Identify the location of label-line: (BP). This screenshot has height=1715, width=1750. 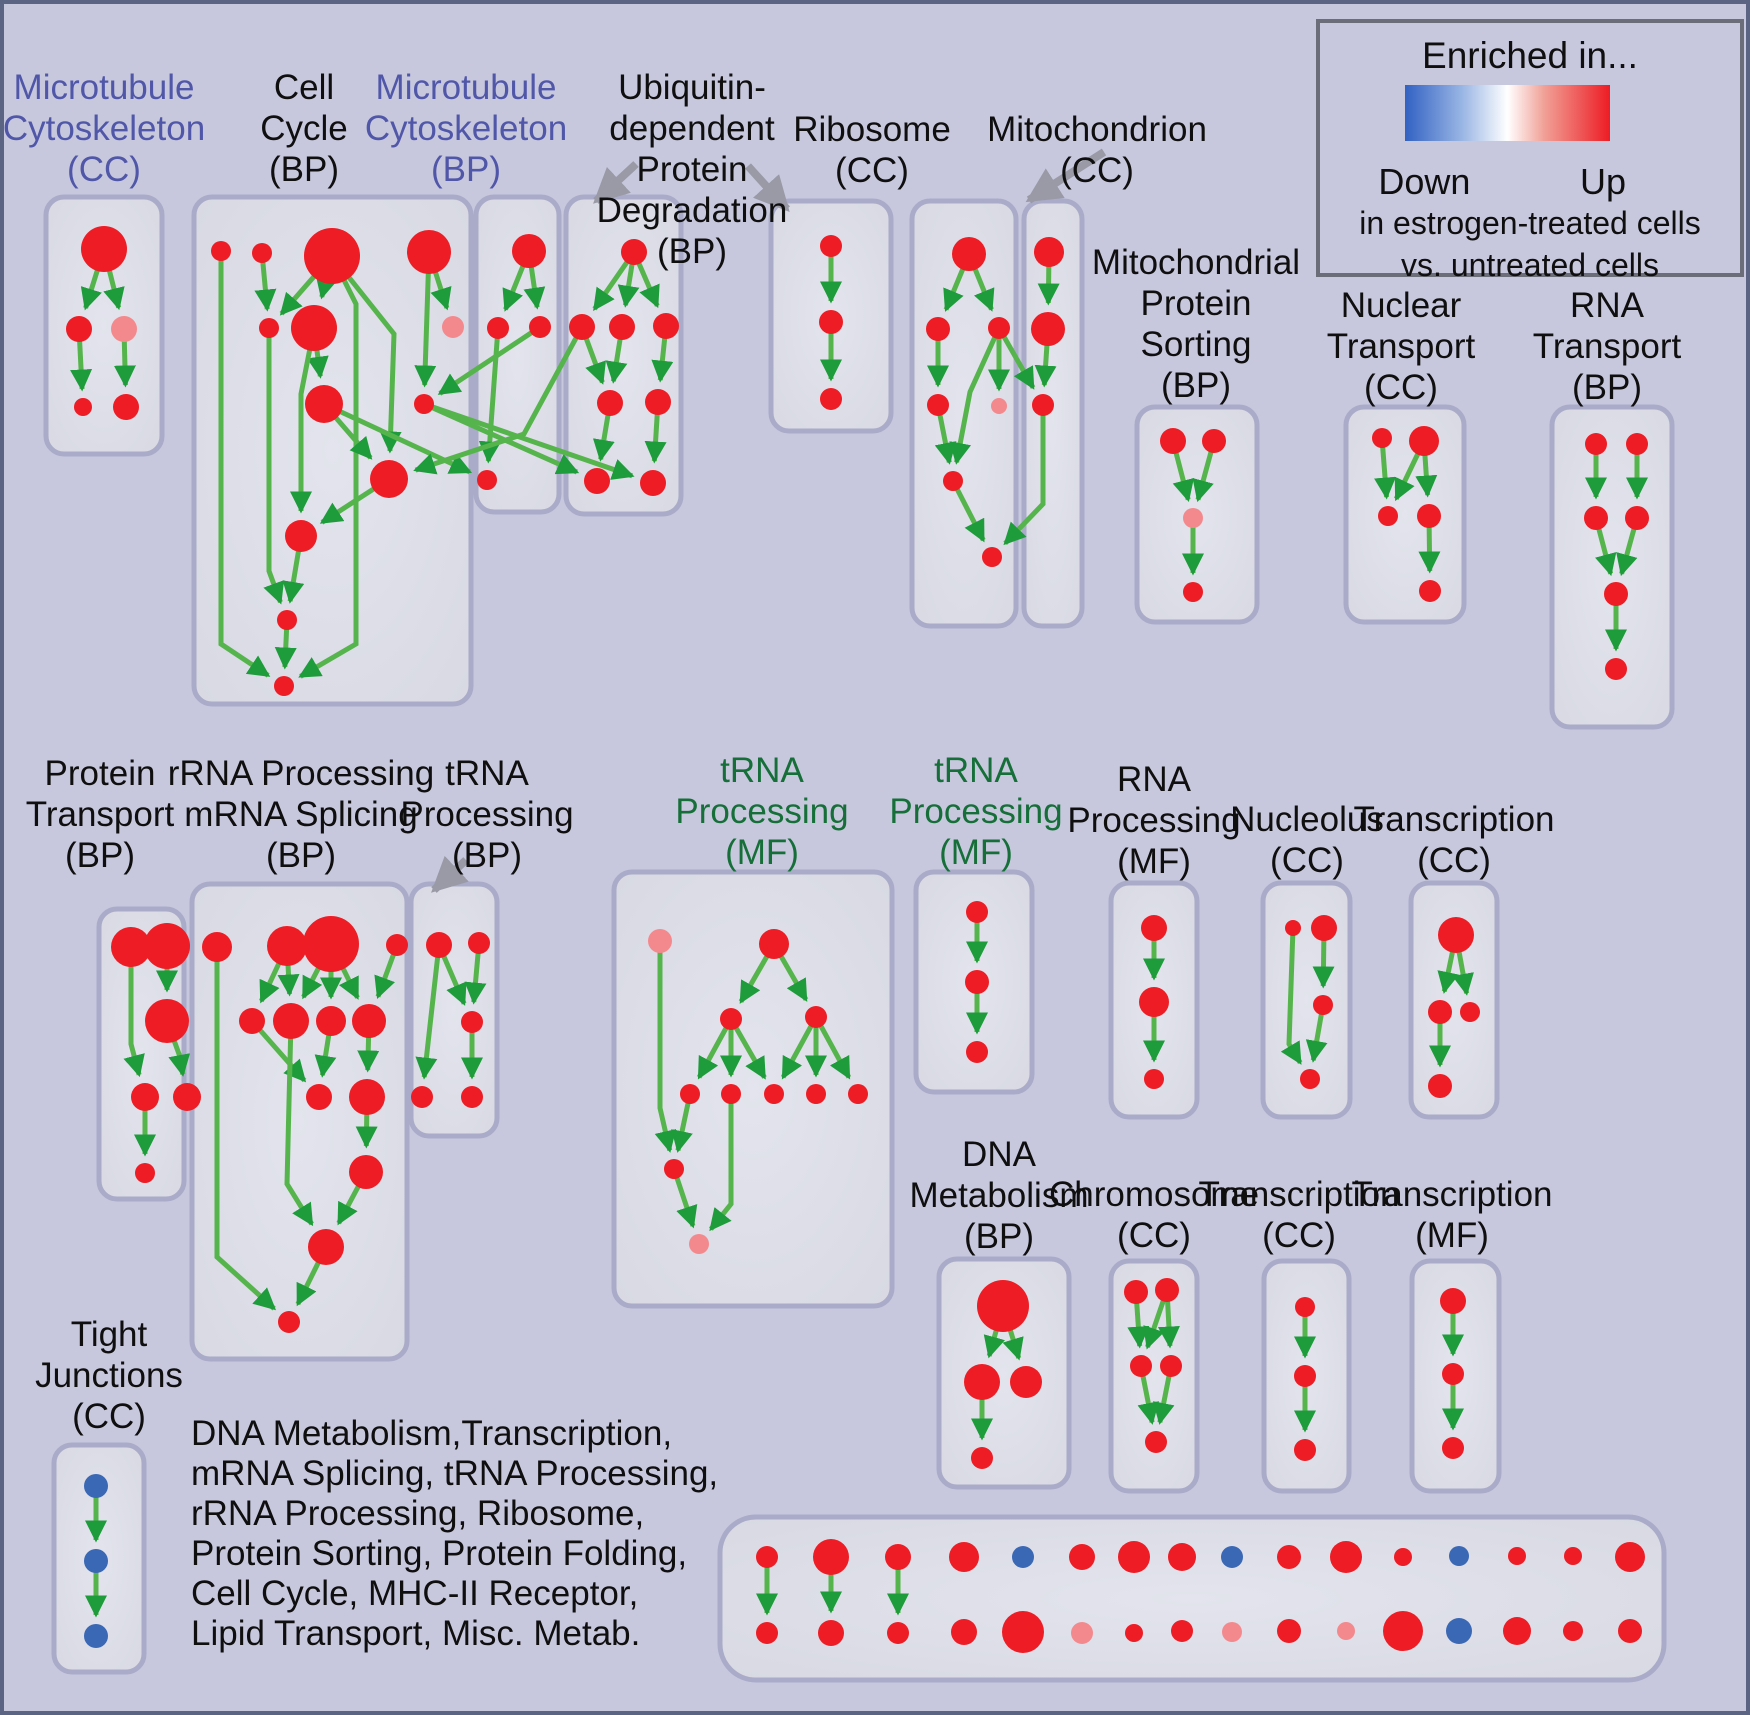
(1196, 385).